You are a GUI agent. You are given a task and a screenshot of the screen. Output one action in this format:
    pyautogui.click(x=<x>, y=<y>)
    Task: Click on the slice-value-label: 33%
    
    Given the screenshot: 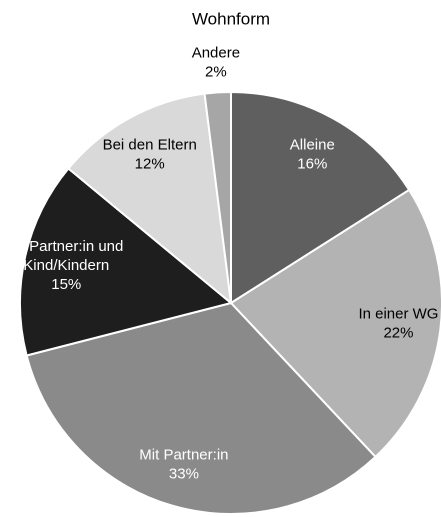 What is the action you would take?
    pyautogui.click(x=184, y=474)
    